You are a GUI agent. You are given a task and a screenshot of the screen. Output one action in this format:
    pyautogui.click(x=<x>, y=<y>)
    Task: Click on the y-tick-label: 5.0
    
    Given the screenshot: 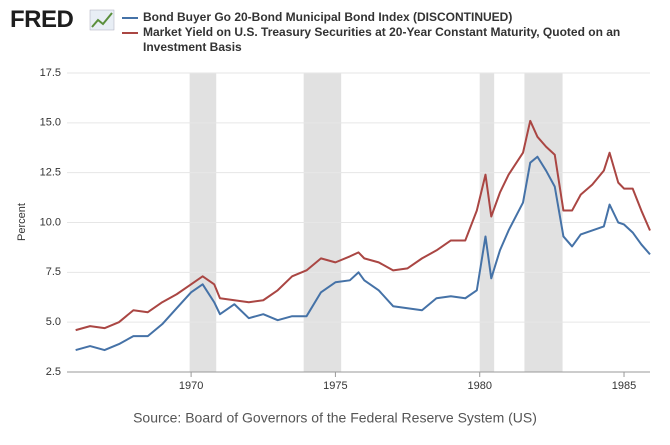 What is the action you would take?
    pyautogui.click(x=53, y=322)
    